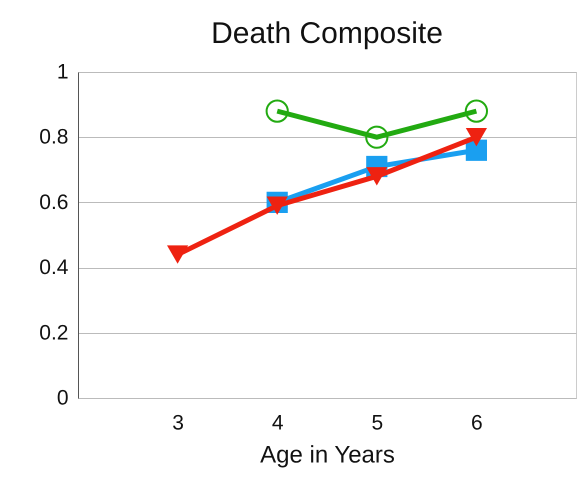 The image size is (580, 498). What do you see at coordinates (53, 137) in the screenshot?
I see `y-tick-label: 0.8` at bounding box center [53, 137].